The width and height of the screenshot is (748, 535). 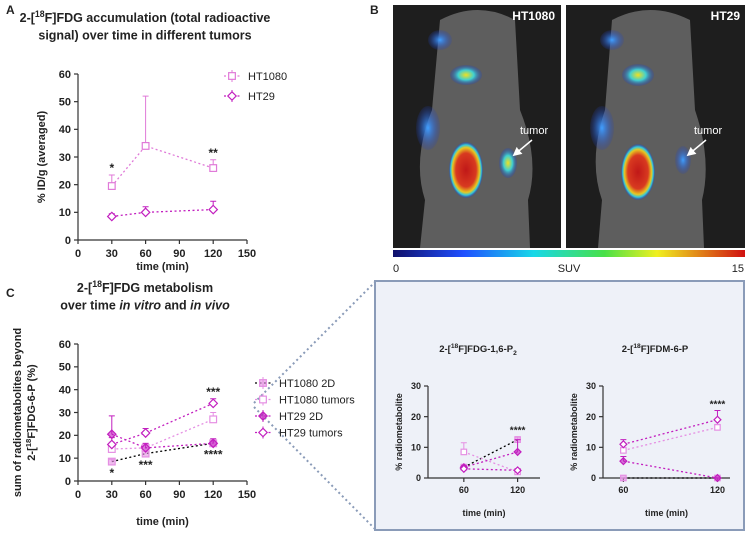 I want to click on y-tick-label: 60, so click(x=65, y=75).